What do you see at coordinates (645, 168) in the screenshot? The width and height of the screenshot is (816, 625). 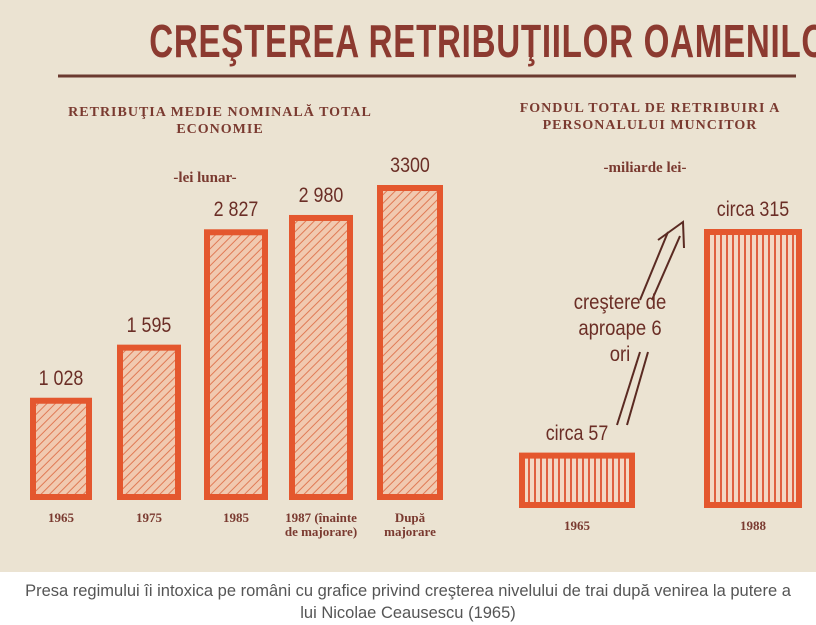 I see `chart-subtitle: -miliarde lei-` at bounding box center [645, 168].